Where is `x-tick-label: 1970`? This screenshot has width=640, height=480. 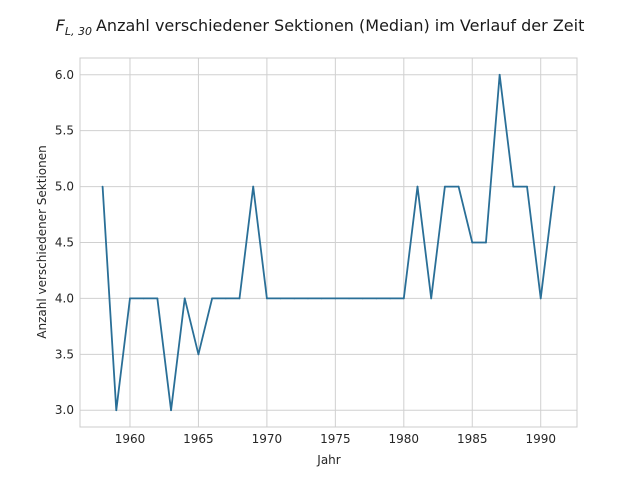 x-tick-label: 1970 is located at coordinates (267, 439).